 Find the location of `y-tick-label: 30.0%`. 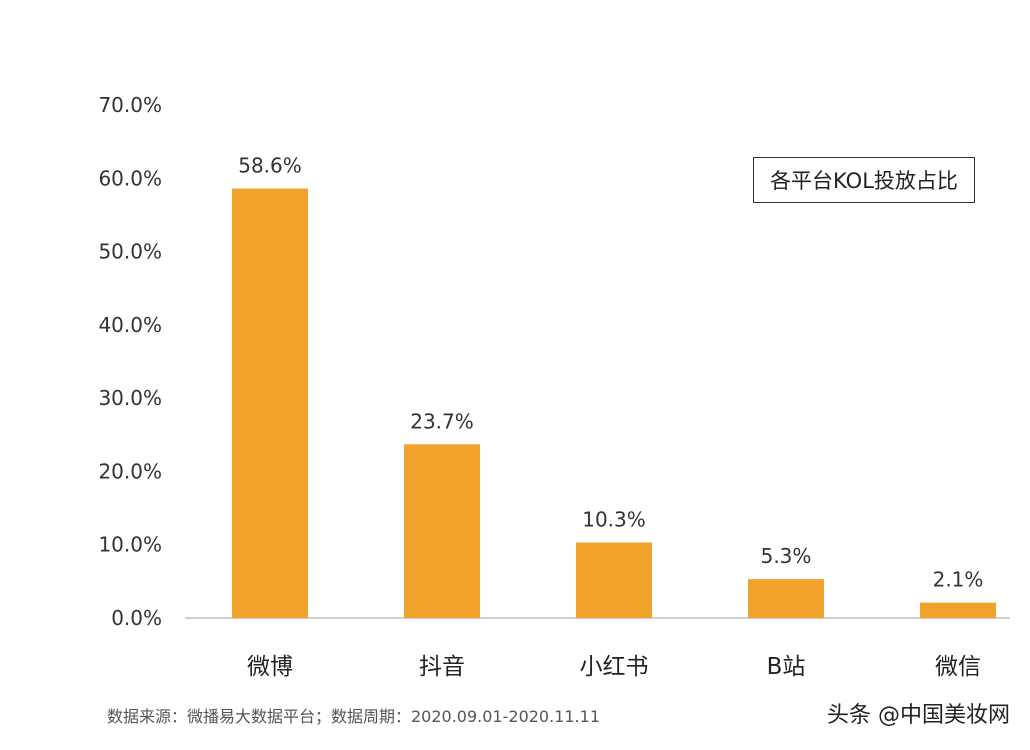

y-tick-label: 30.0% is located at coordinates (130, 398).